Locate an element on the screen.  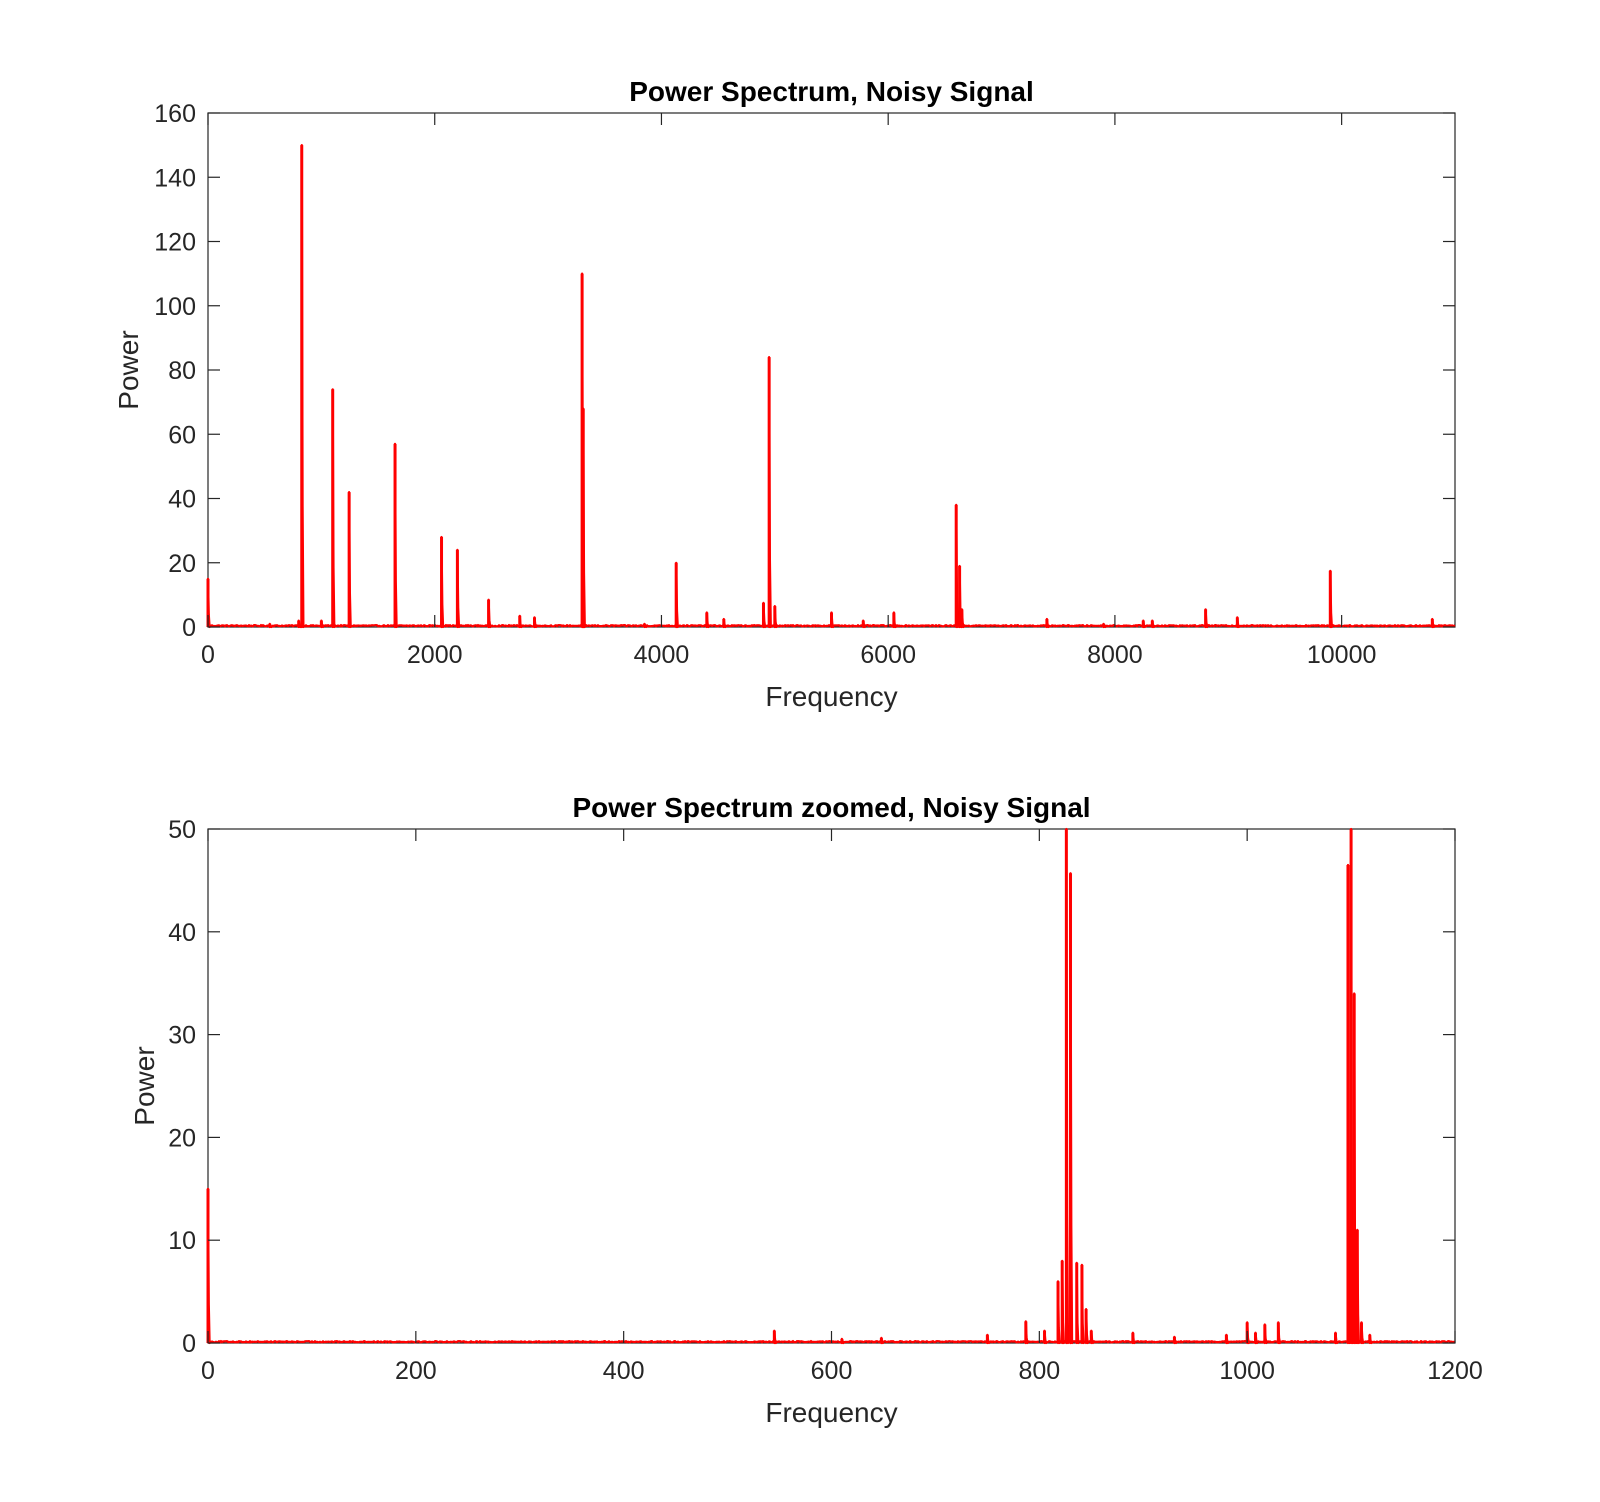
x-tick-label: 400 is located at coordinates (624, 1371).